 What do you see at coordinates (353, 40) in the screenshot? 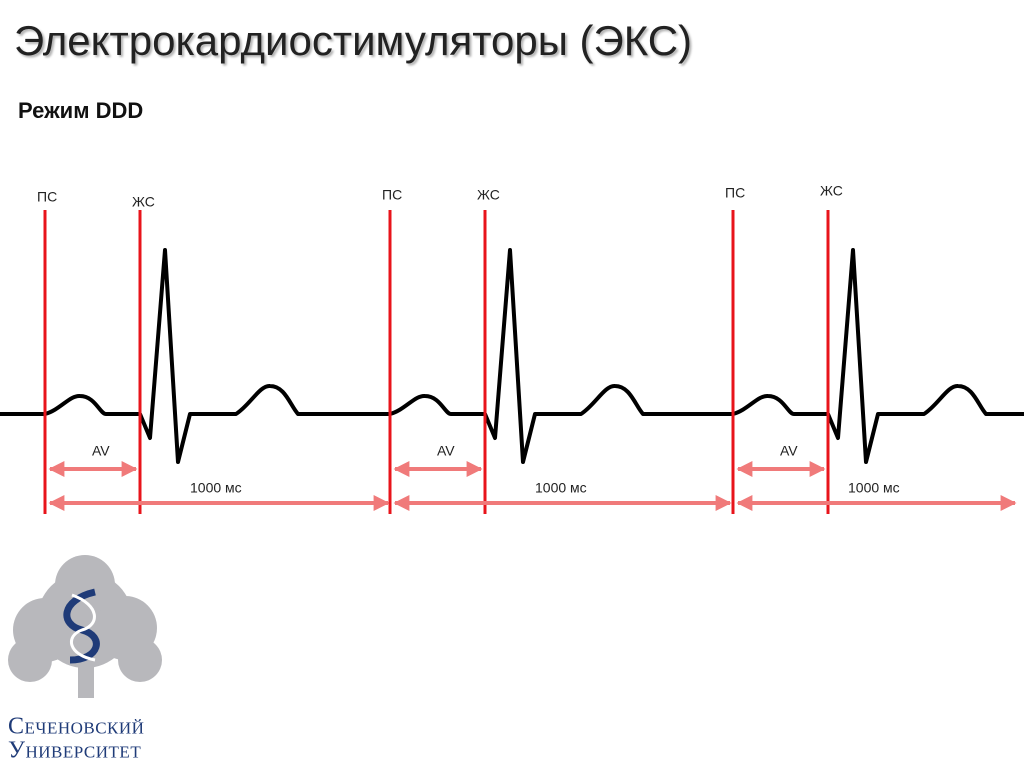
I see `slide-title: Электрокардиостимуляторы (ЭКС)` at bounding box center [353, 40].